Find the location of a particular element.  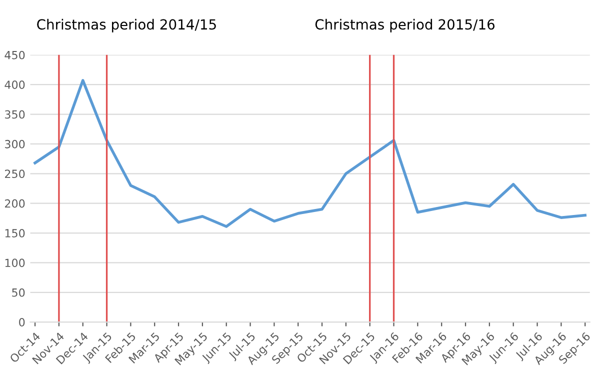

y-tick-label: 0 is located at coordinates (22, 322).